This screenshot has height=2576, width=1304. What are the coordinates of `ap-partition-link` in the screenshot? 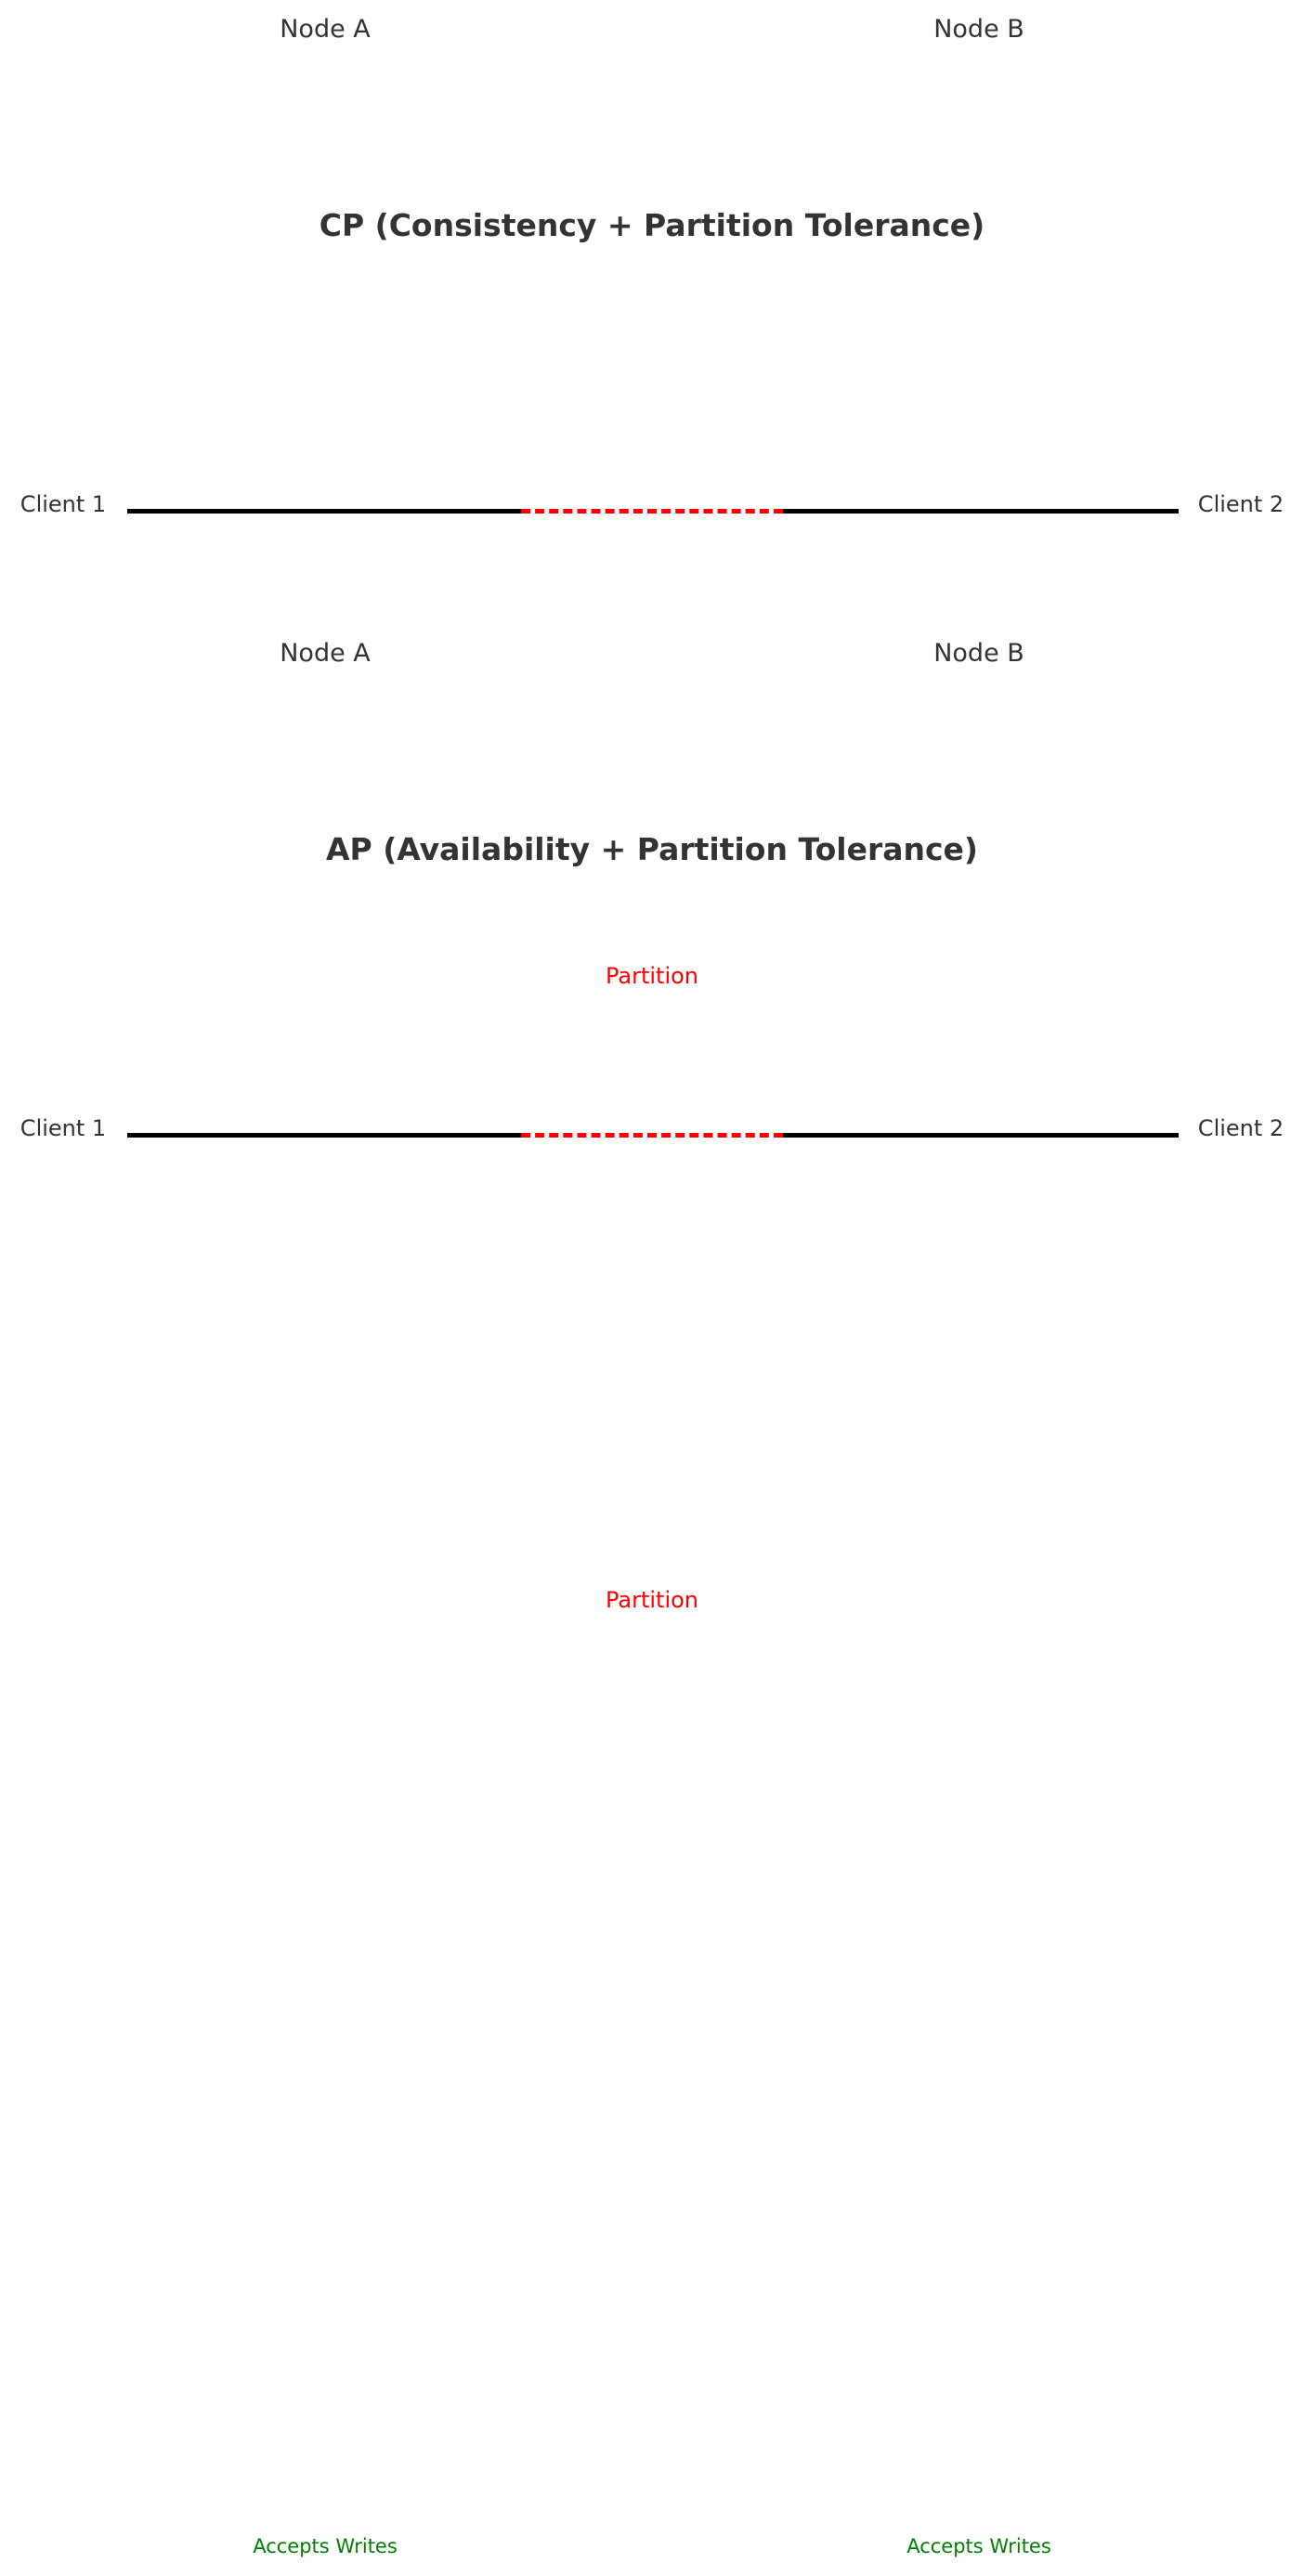 It's located at (652, 1135).